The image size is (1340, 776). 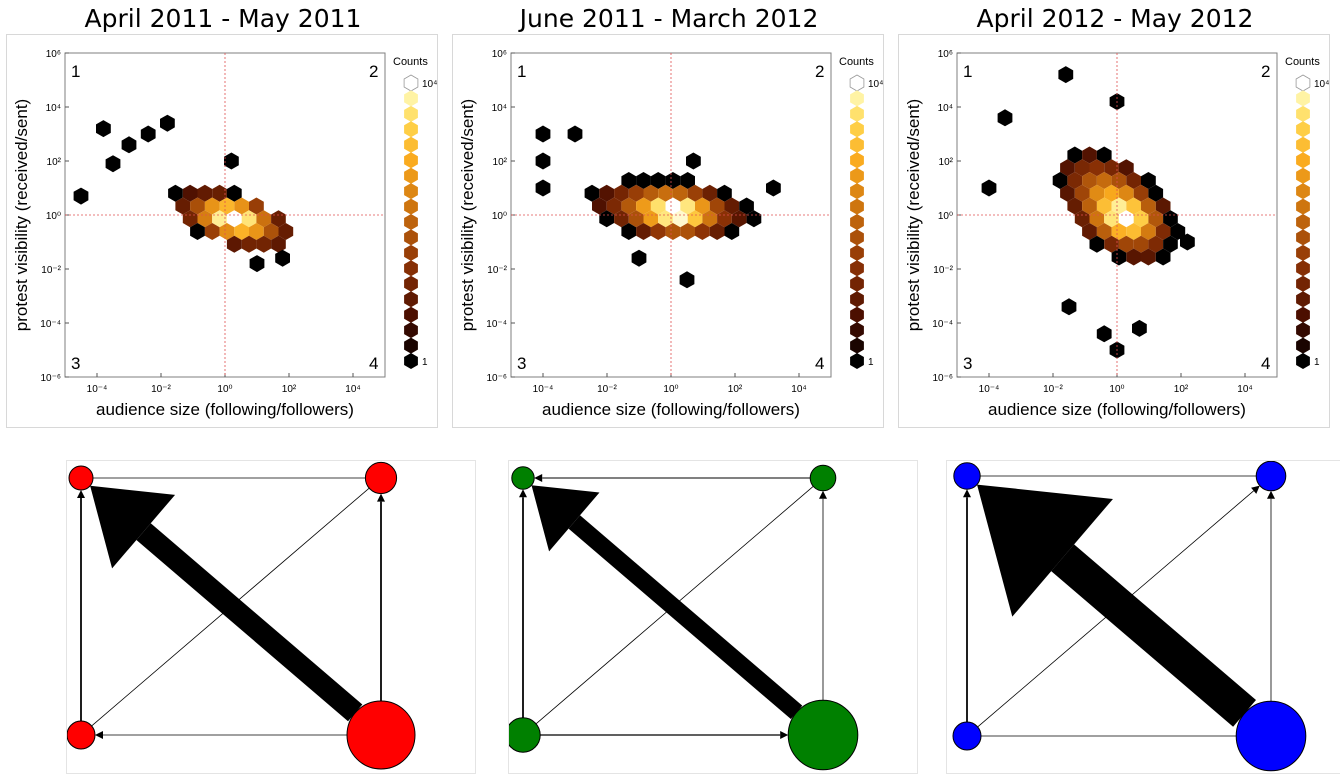 What do you see at coordinates (669, 18) in the screenshot?
I see `chart-title-2: June 2011 - March 2012` at bounding box center [669, 18].